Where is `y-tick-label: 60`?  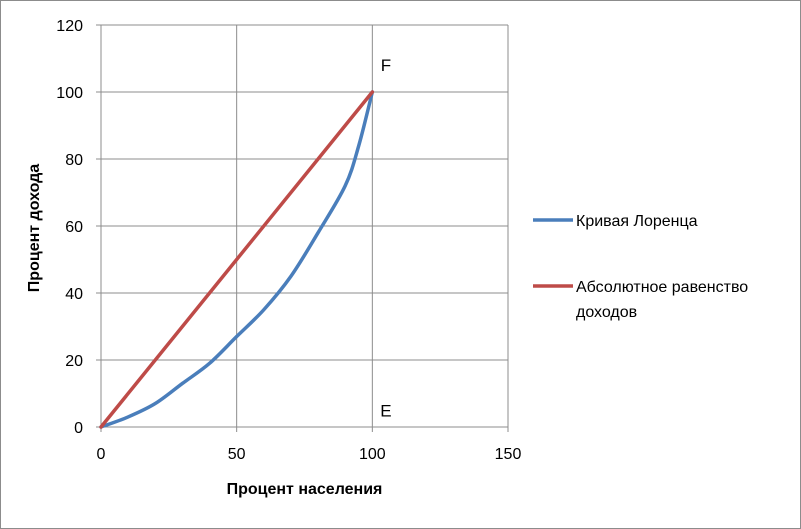 y-tick-label: 60 is located at coordinates (74, 227).